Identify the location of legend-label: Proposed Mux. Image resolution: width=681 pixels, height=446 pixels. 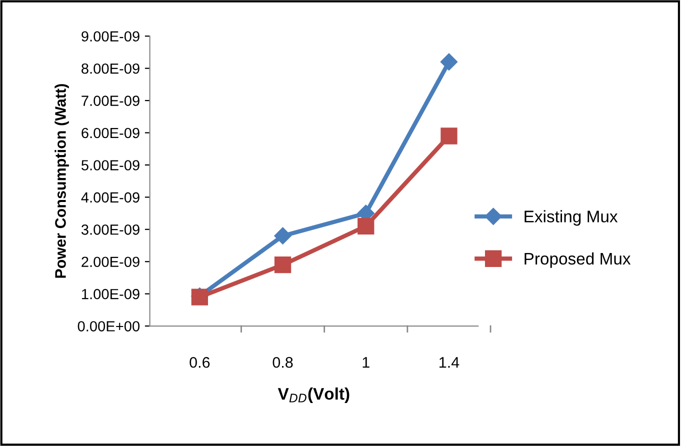
(577, 260).